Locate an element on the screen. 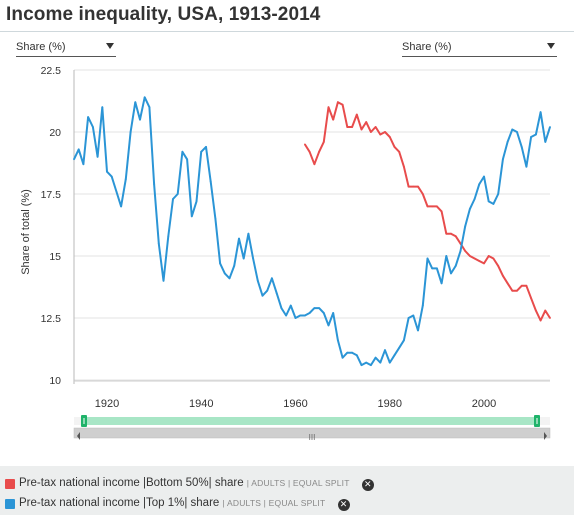  range-navigator: III is located at coordinates (312, 428).